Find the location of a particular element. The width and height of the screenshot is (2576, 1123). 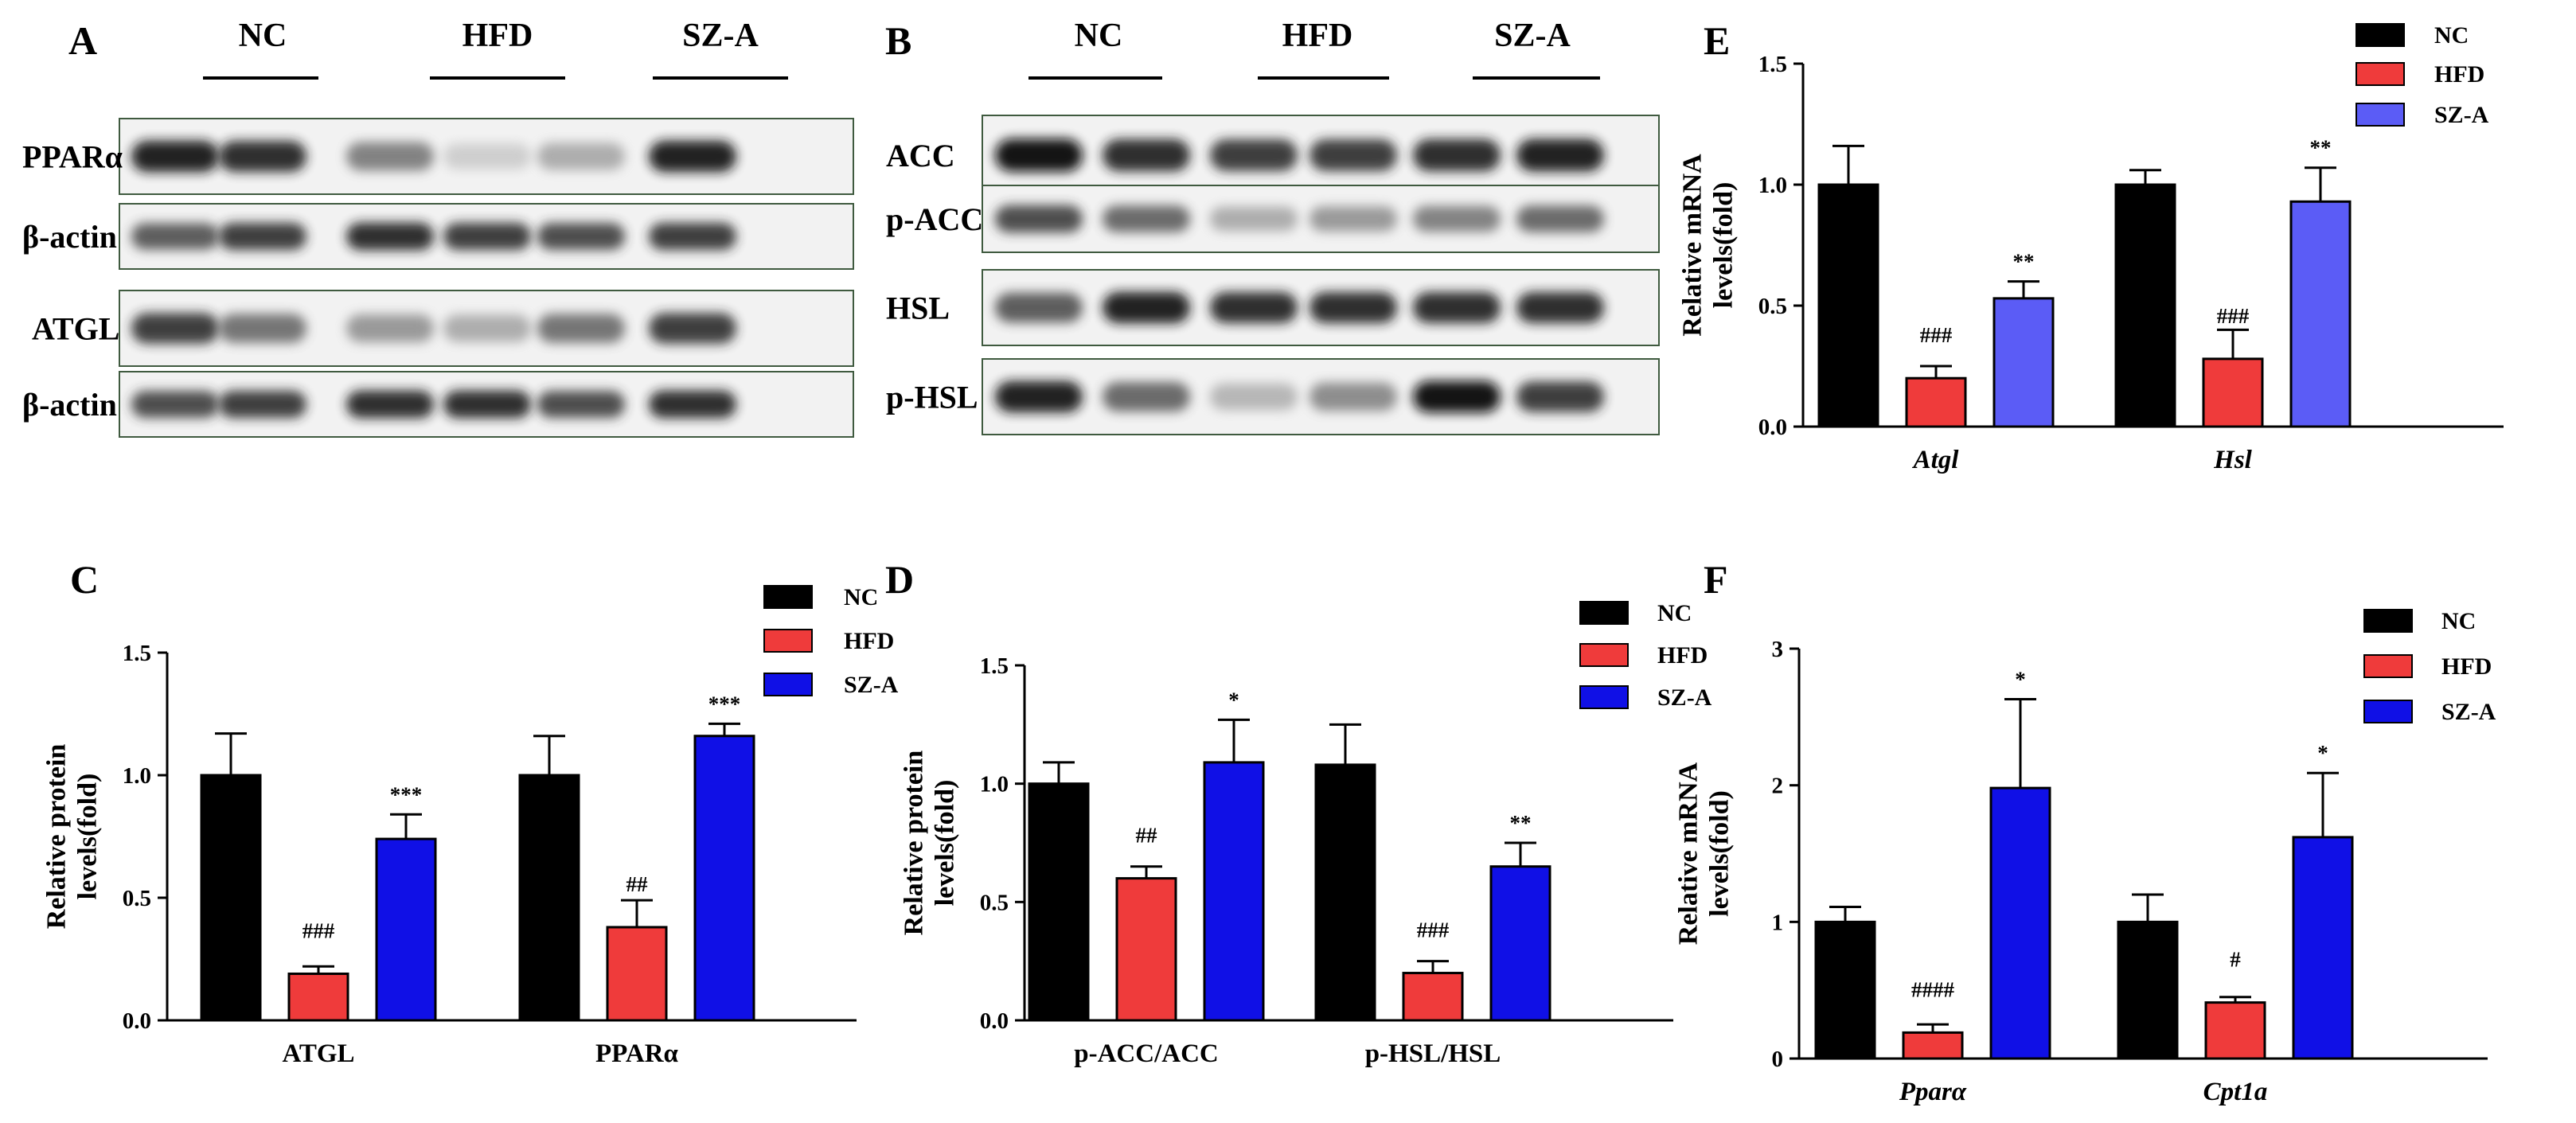

panel-letter: D is located at coordinates (899, 579).